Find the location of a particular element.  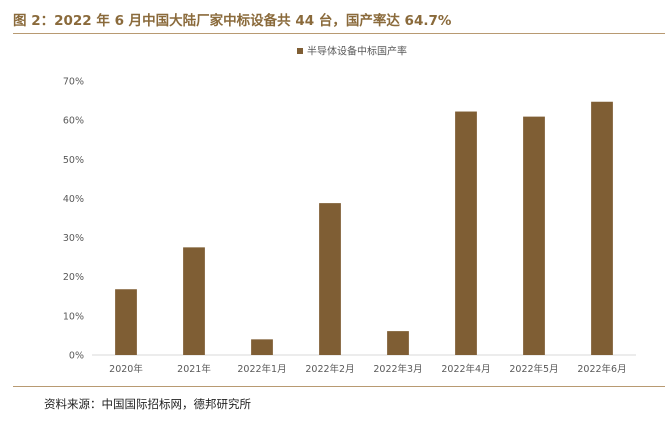

legend-swatch is located at coordinates (300, 51).